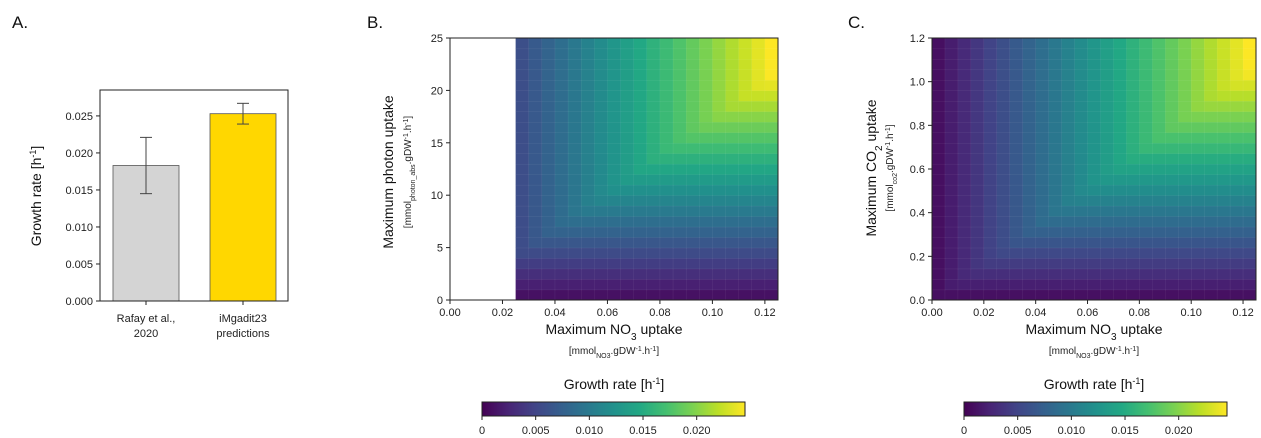 This screenshot has width=1261, height=438. What do you see at coordinates (440, 301) in the screenshot?
I see `heatmap-b-y-tick-label: 0` at bounding box center [440, 301].